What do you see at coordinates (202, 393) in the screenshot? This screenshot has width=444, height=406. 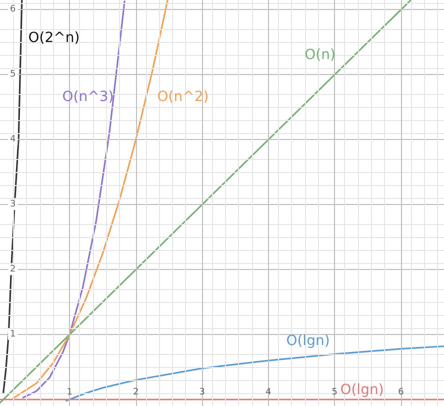 I see `x-tick-label: 3` at bounding box center [202, 393].